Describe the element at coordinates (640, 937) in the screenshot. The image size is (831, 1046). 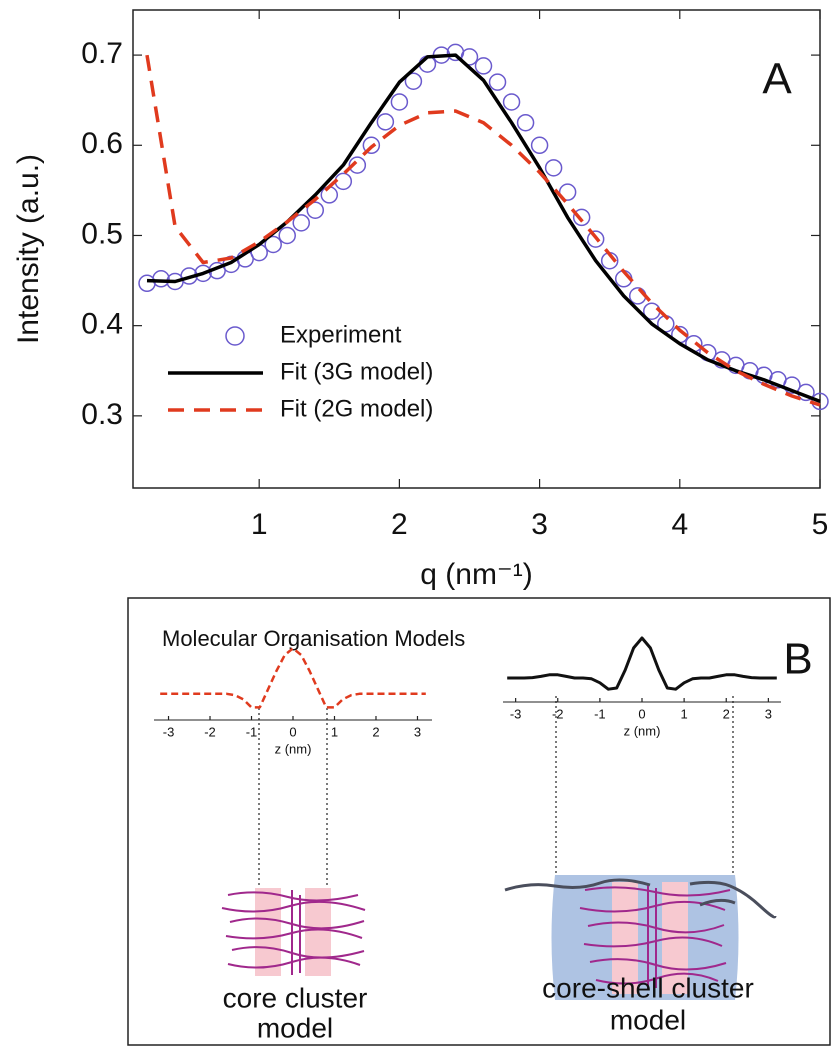
I see `core-shell-cluster-art` at that location.